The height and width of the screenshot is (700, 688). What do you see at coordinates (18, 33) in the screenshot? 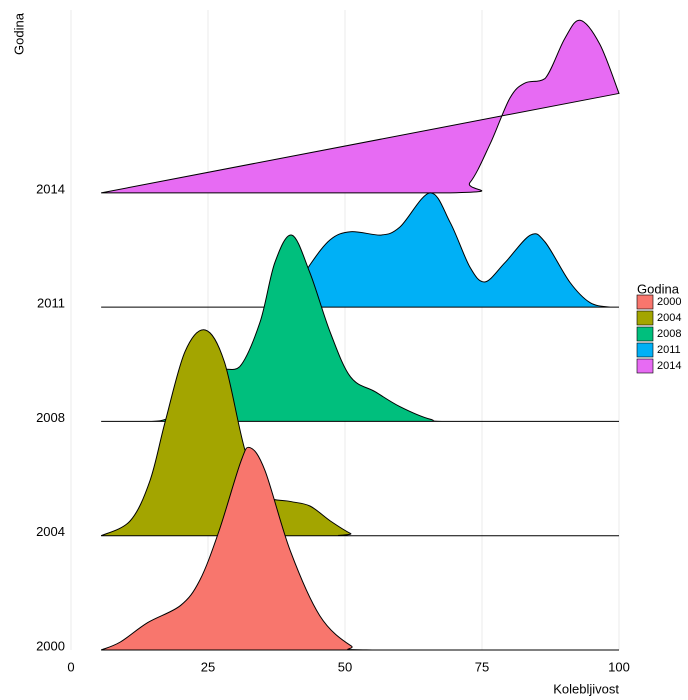
I see `y-axis-label: Godina` at bounding box center [18, 33].